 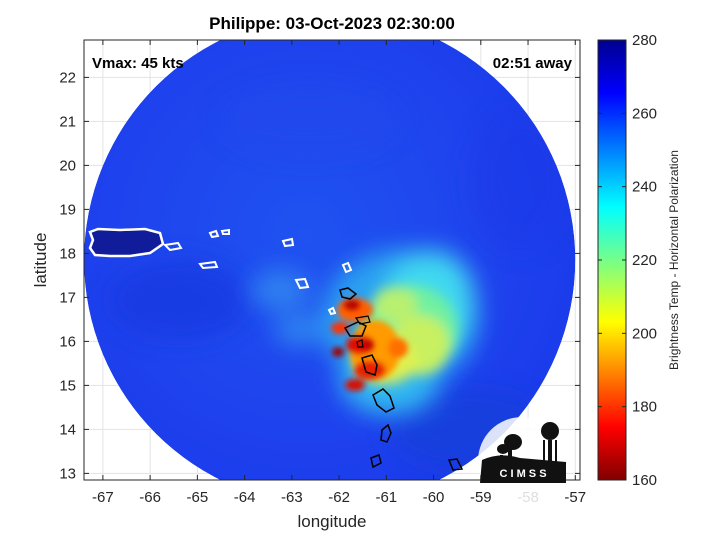 What do you see at coordinates (150, 497) in the screenshot?
I see `x-tick-label: -66` at bounding box center [150, 497].